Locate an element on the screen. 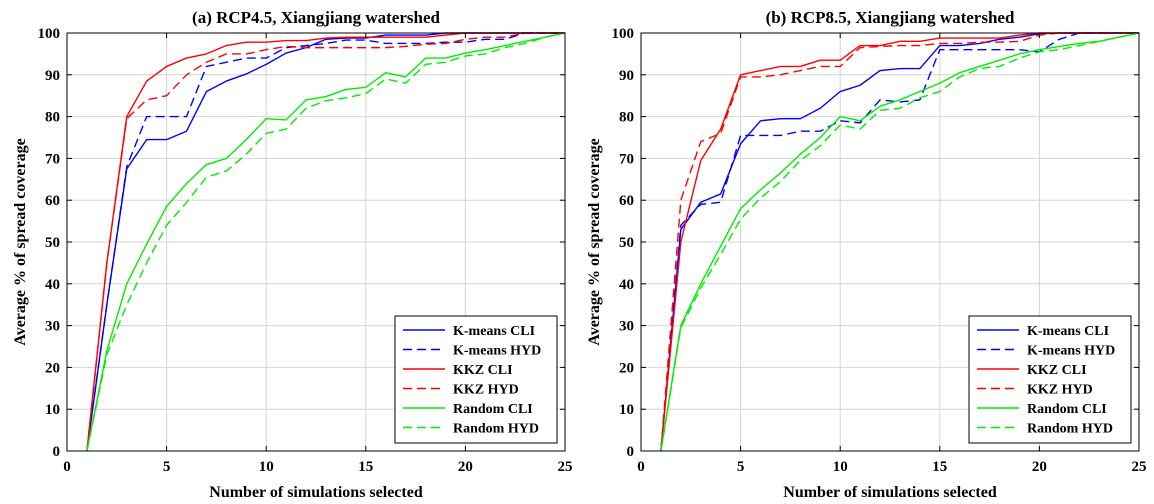 This screenshot has height=504, width=1154. panel-a-y-tick-label: 0 is located at coordinates (57, 452).